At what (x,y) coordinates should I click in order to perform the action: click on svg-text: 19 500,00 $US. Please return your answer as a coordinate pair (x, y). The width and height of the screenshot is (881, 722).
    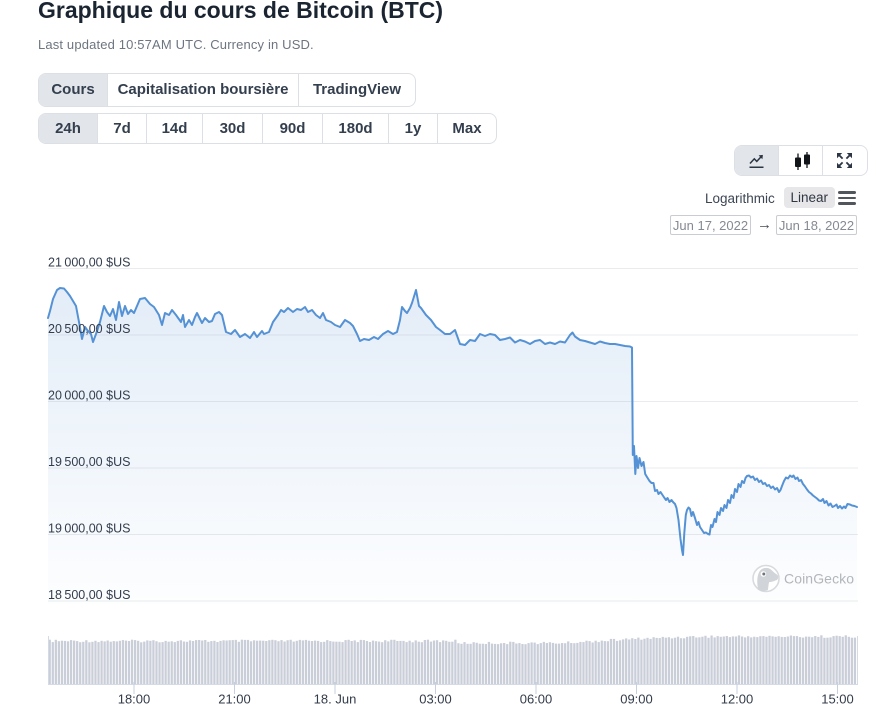
    Looking at the image, I should click on (89, 462).